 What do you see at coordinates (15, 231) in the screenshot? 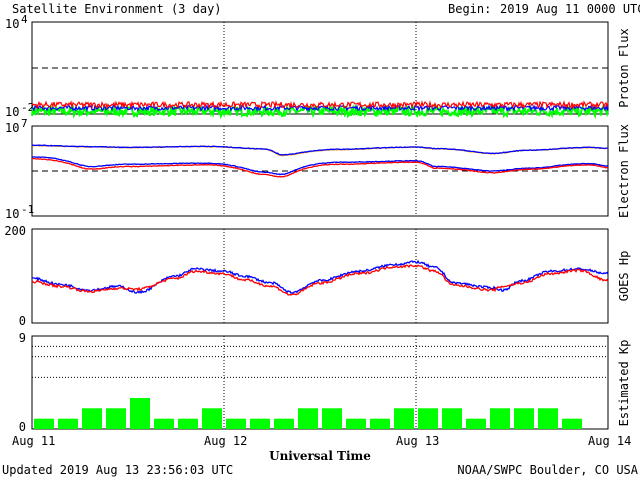
I see `y-tick-label-2-0: 200` at bounding box center [15, 231].